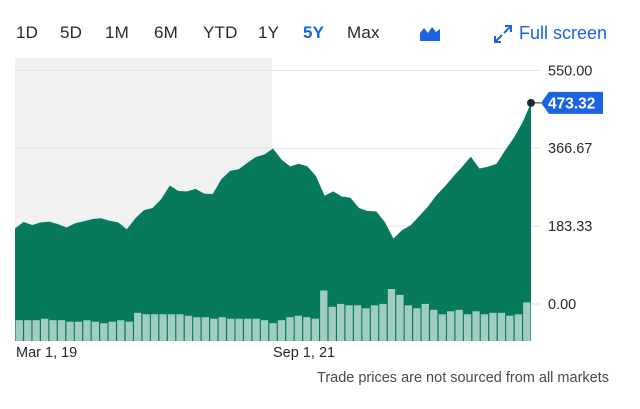  Describe the element at coordinates (46, 353) in the screenshot. I see `x-tick-label: Mar 1, 19` at that location.